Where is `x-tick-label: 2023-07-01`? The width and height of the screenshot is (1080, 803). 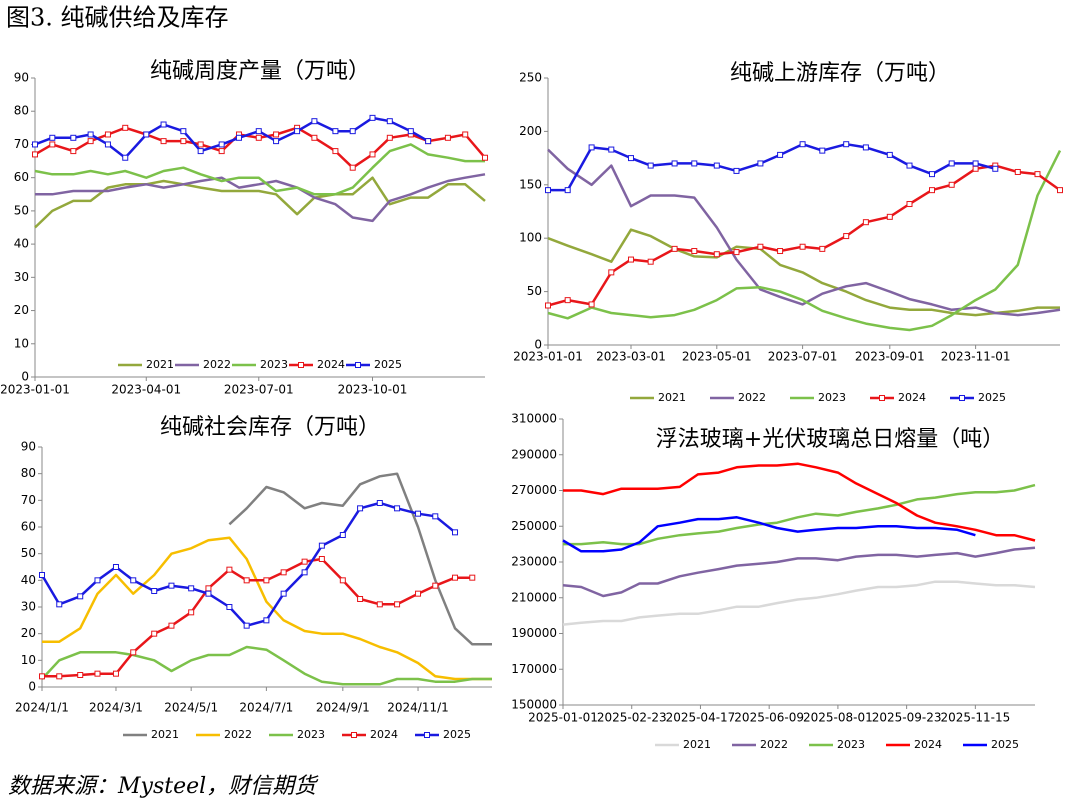 x-tick-label: 2023-07-01 is located at coordinates (259, 390).